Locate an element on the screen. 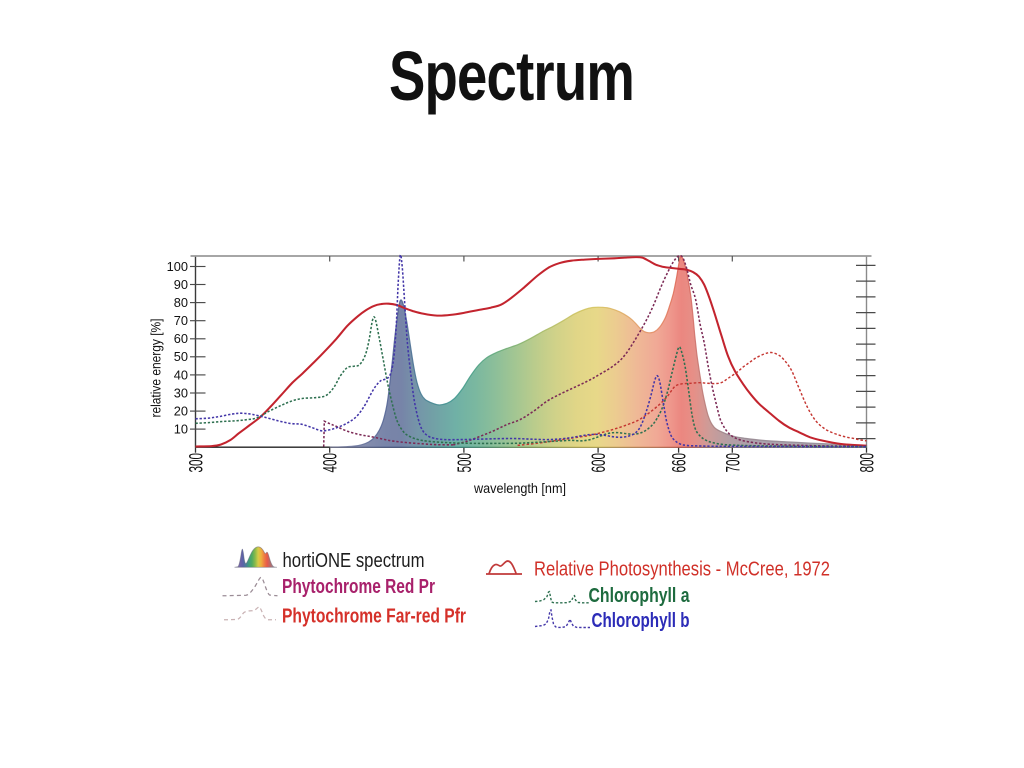 The width and height of the screenshot is (1024, 768). svg-text: 10 is located at coordinates (181, 429).